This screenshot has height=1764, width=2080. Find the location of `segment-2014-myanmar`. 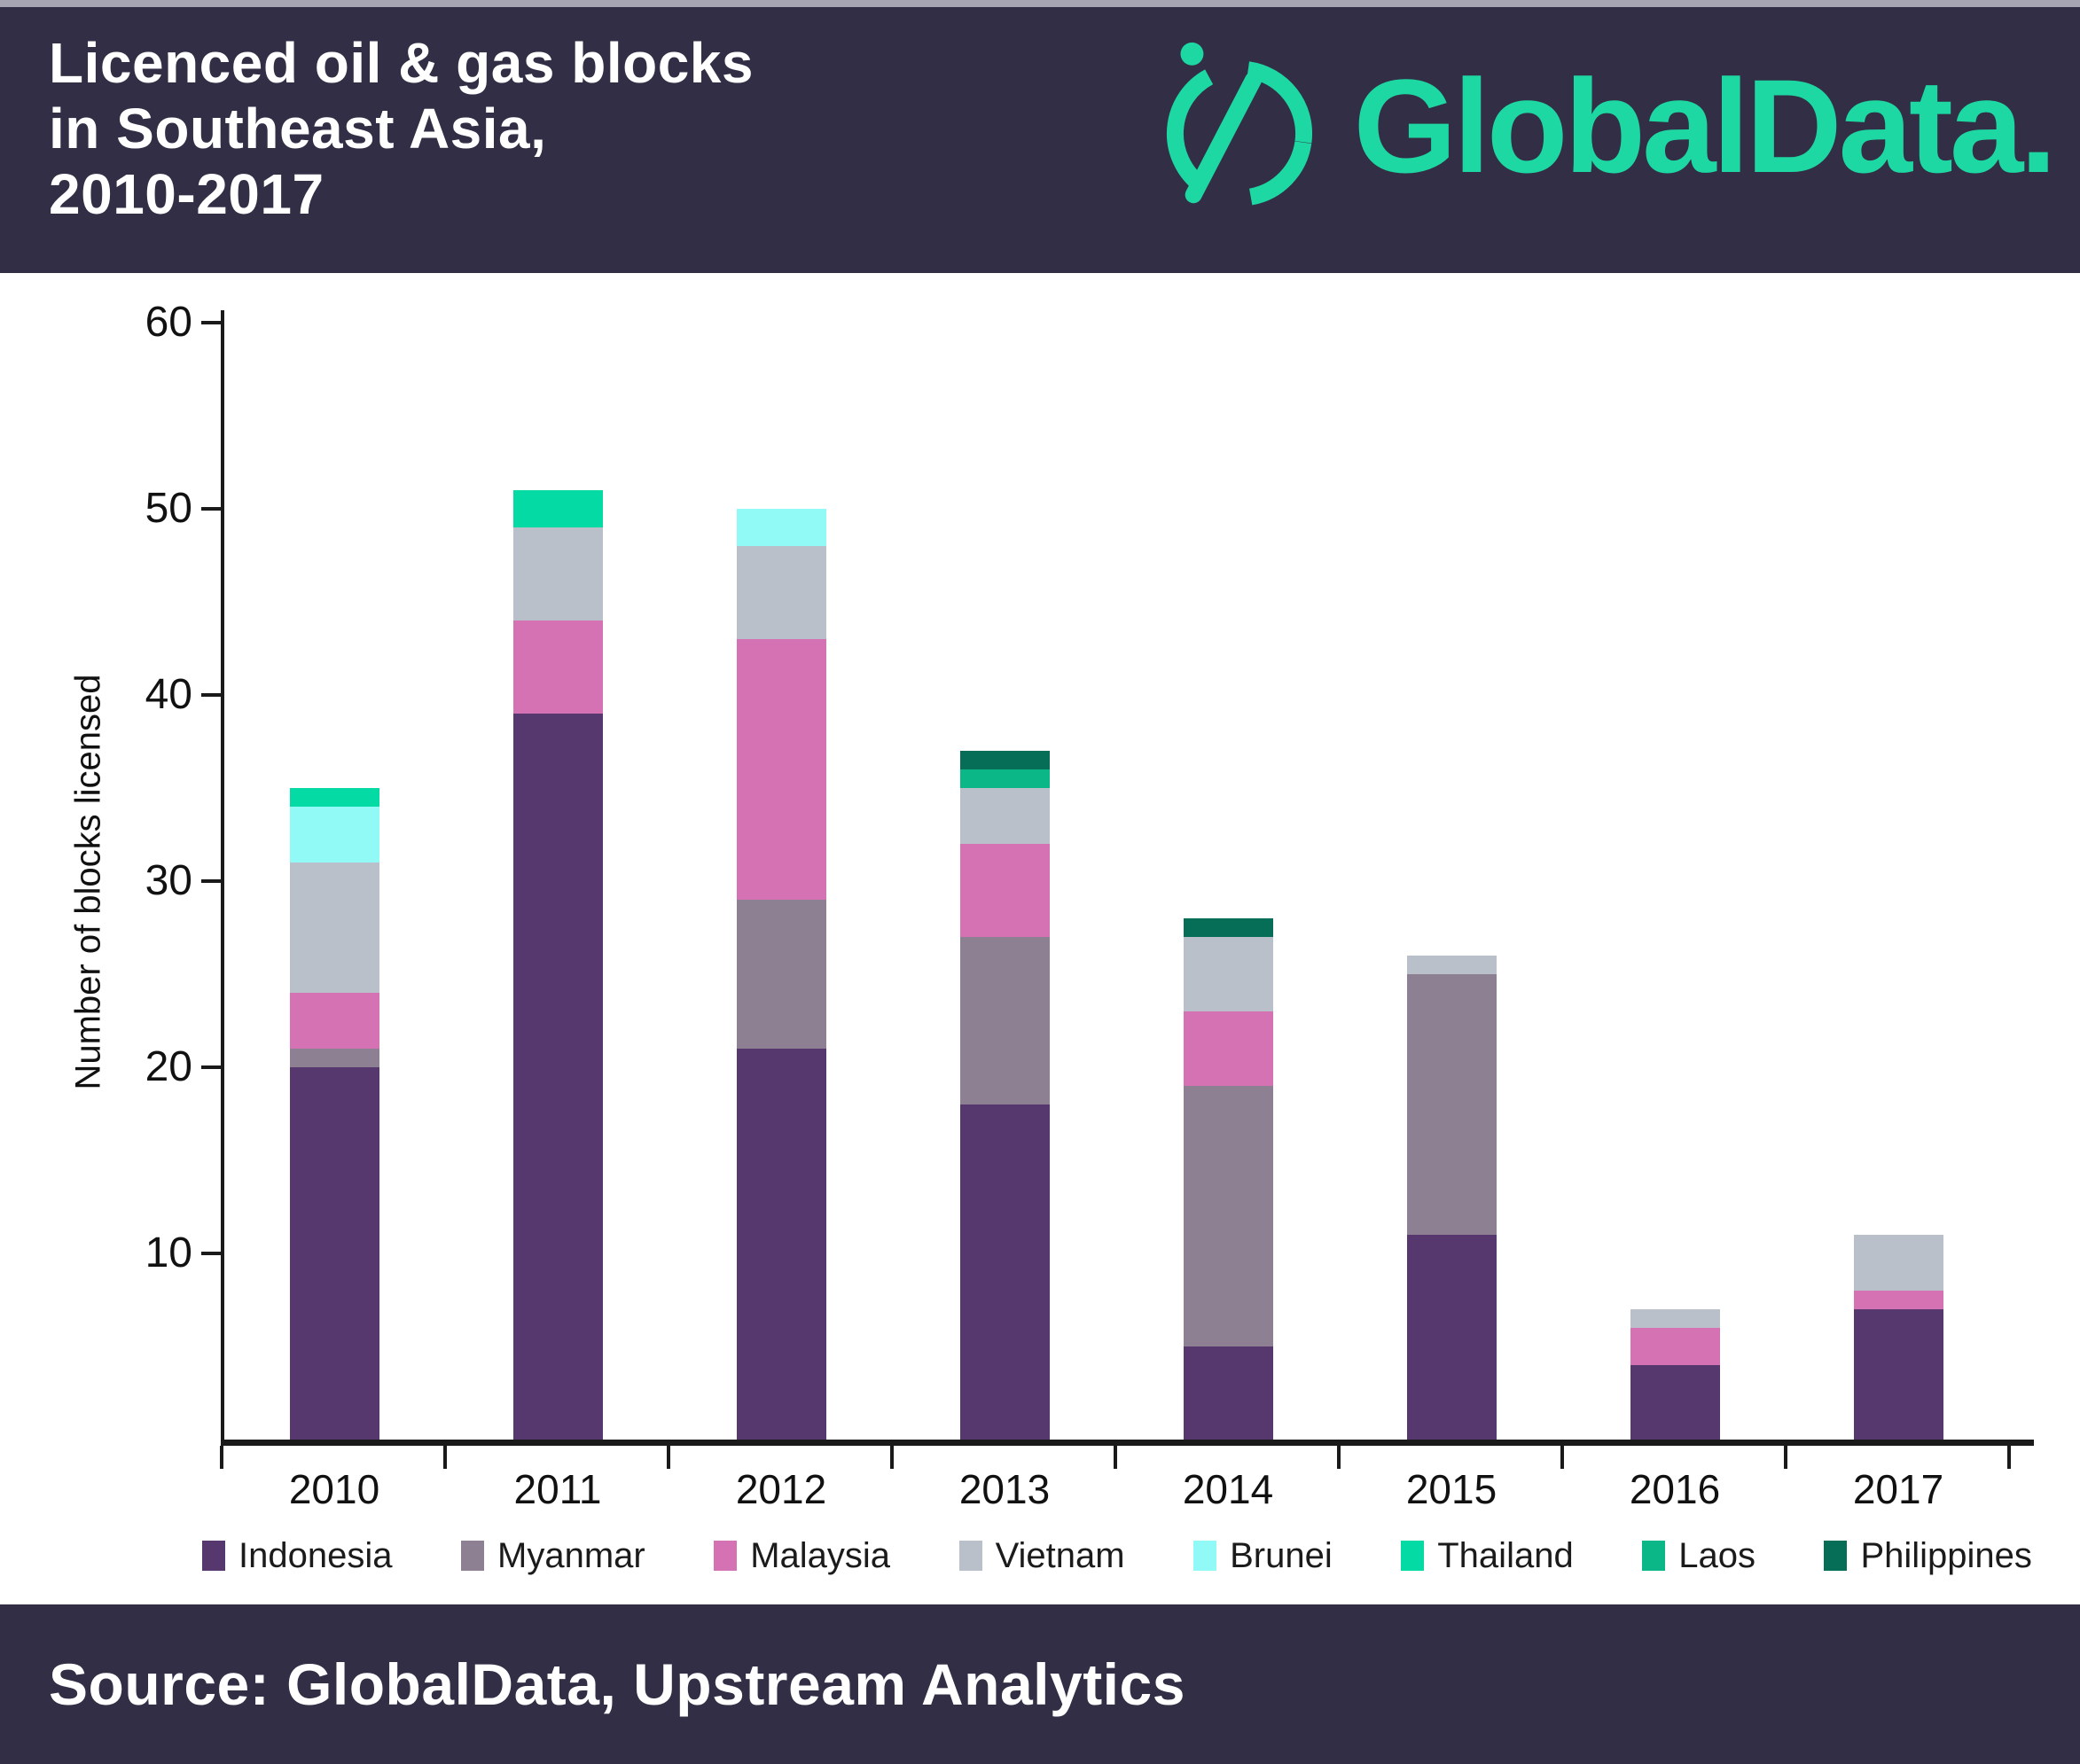

segment-2014-myanmar is located at coordinates (1228, 1216).